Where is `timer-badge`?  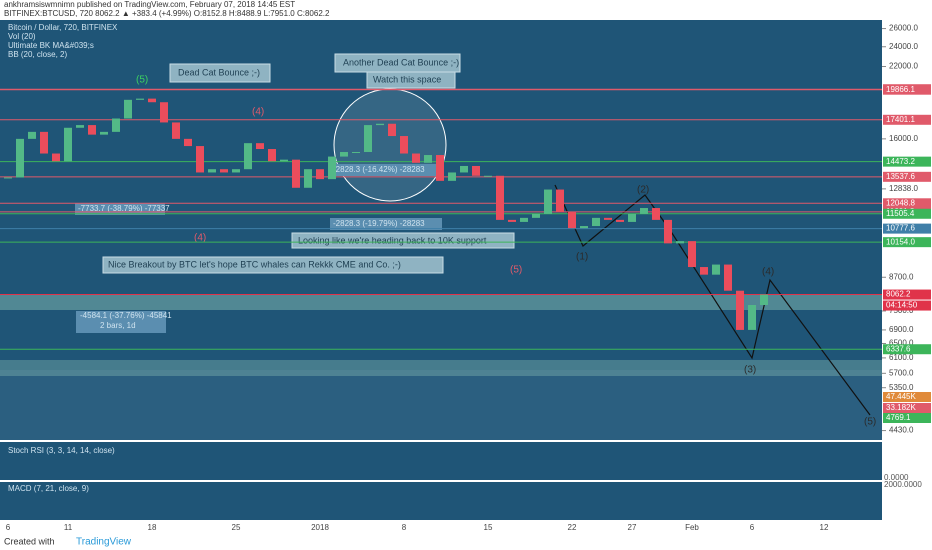 timer-badge is located at coordinates (907, 305).